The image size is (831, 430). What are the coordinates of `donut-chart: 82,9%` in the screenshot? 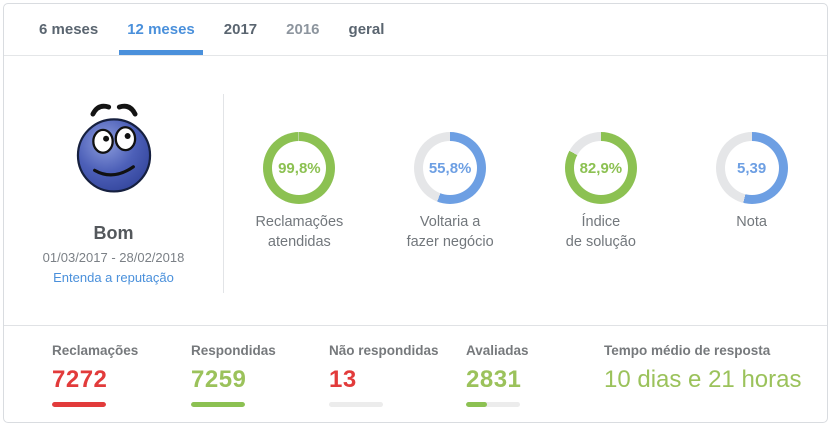 It's located at (600, 168).